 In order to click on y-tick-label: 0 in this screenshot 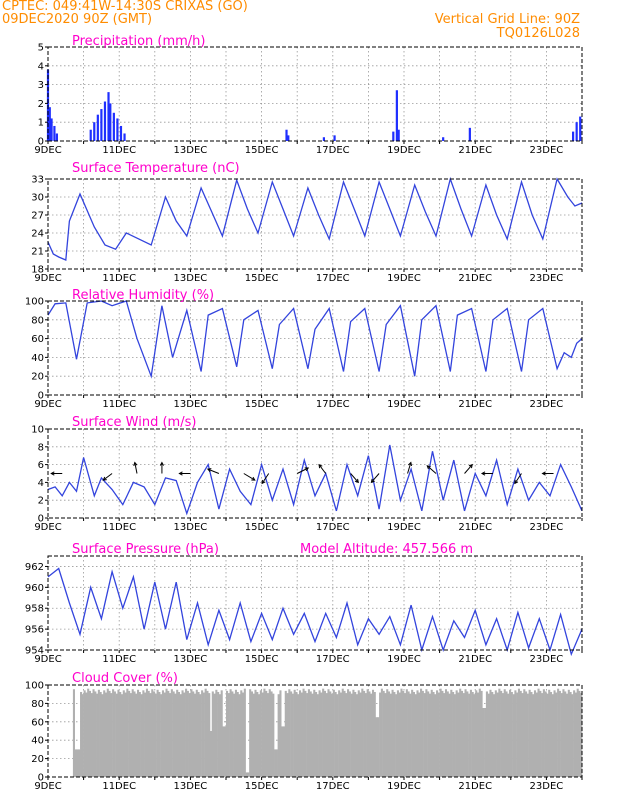, I will do `click(41, 519)`.